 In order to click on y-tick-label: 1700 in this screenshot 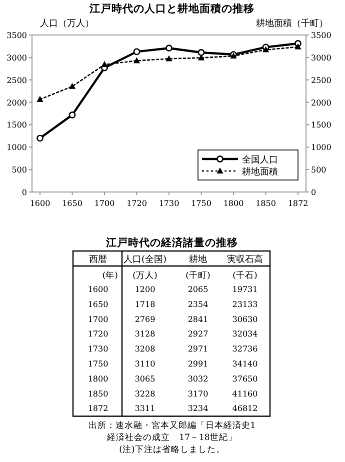, I will do `click(98, 319)`.